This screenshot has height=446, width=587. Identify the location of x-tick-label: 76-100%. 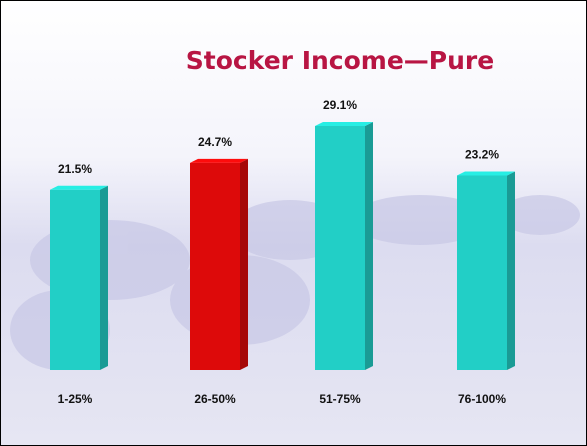
(482, 399).